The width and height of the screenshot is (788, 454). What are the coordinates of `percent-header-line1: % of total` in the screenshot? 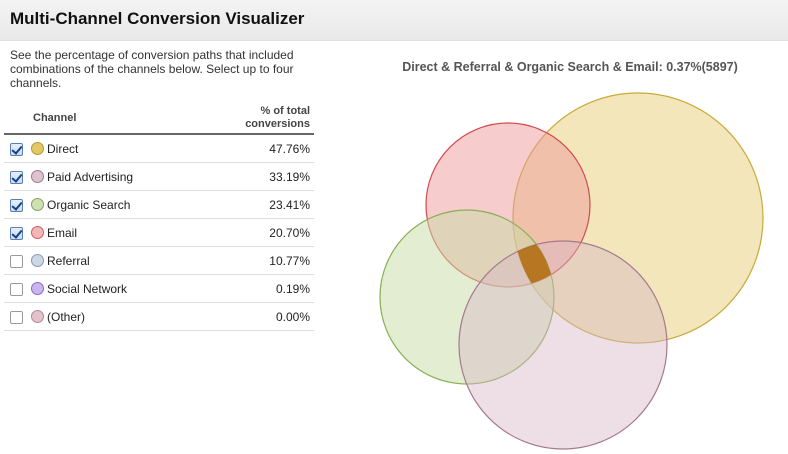 It's located at (285, 110).